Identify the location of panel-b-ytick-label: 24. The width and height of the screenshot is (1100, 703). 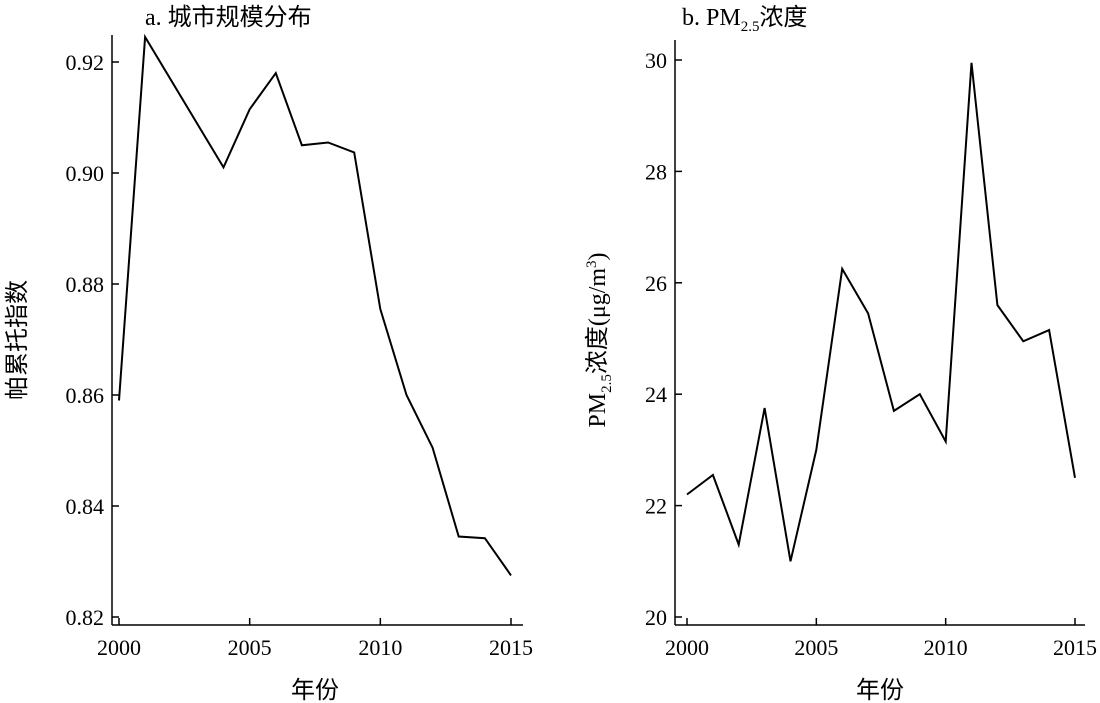
(656, 394).